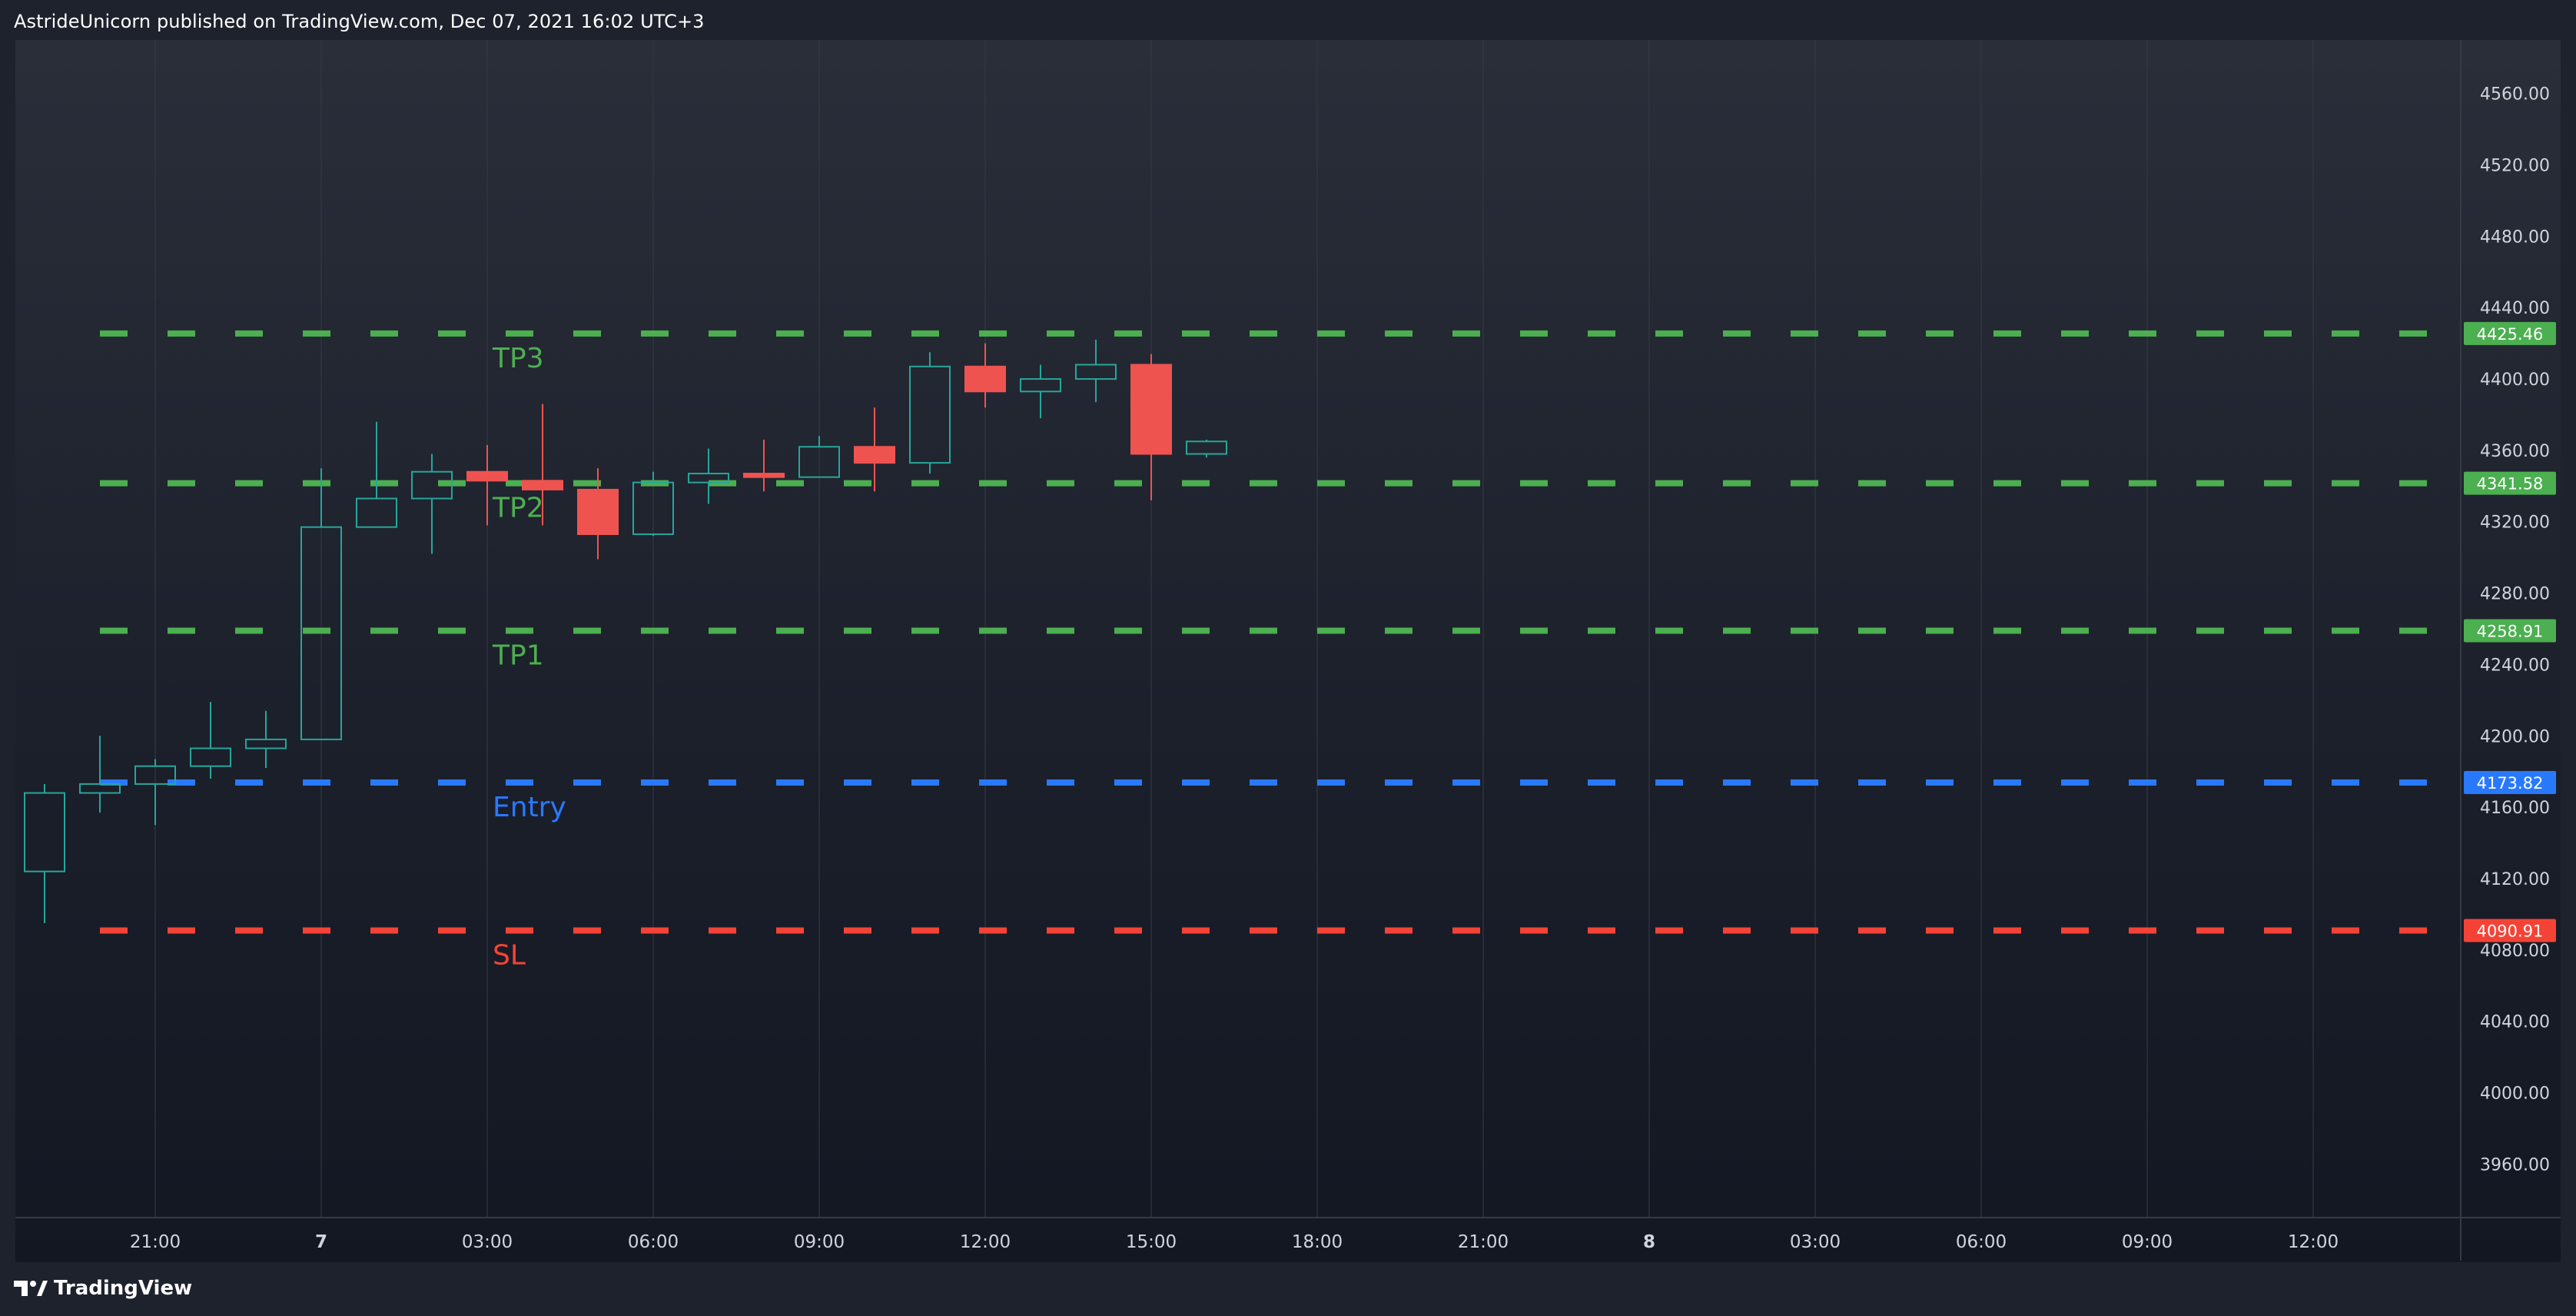  What do you see at coordinates (2515, 1165) in the screenshot?
I see `y-tick-label: 3960.00` at bounding box center [2515, 1165].